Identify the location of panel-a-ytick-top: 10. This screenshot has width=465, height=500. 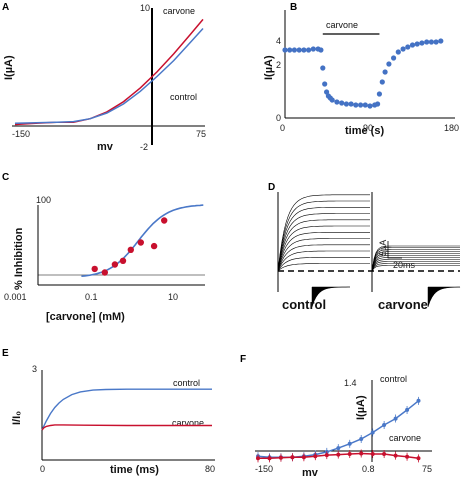
(145, 8).